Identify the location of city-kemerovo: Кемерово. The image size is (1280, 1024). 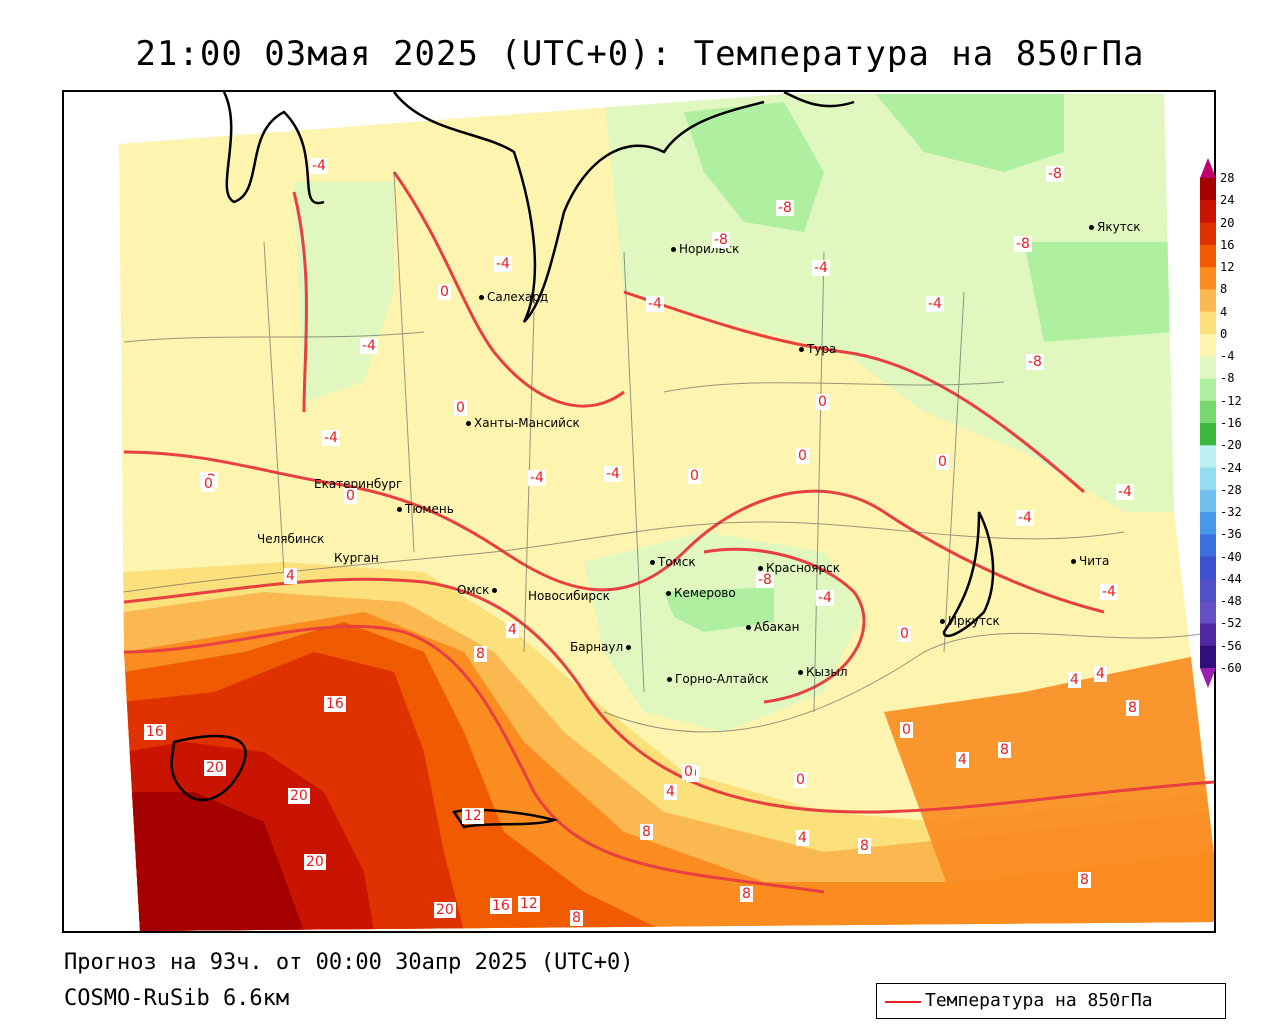
(701, 593).